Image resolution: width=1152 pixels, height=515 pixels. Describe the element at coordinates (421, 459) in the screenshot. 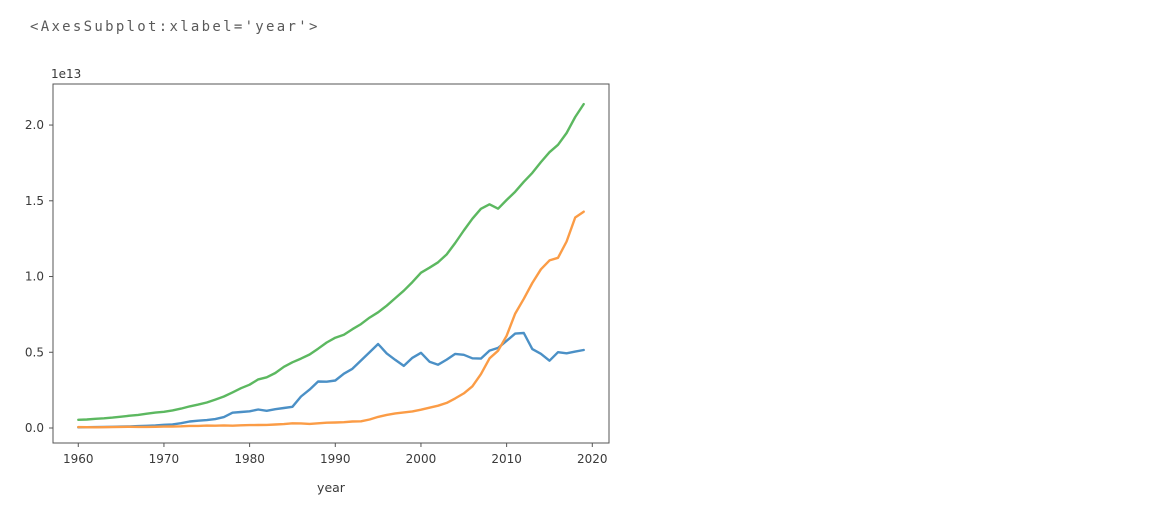

I see `x-tick-label: 2000` at that location.